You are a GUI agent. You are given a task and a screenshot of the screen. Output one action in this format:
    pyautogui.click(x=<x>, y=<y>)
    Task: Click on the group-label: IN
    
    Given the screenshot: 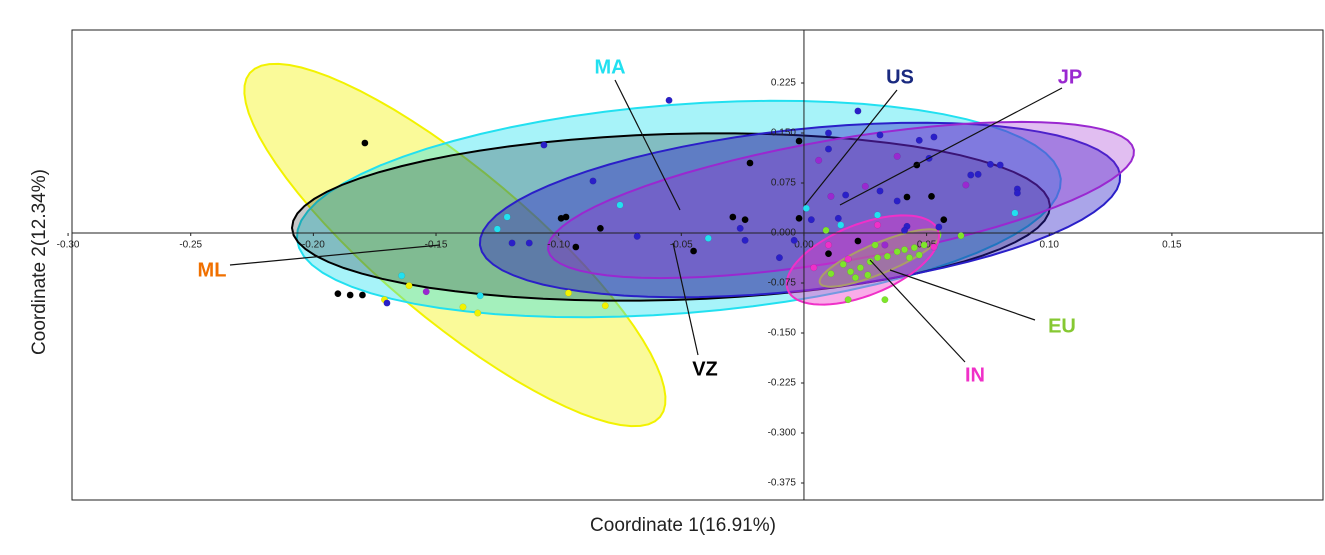 What is the action you would take?
    pyautogui.click(x=975, y=375)
    